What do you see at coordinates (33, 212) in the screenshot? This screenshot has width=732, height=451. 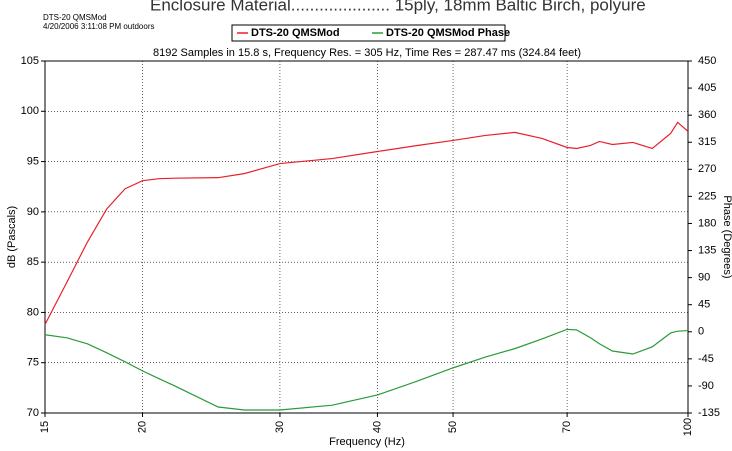 I see `y-tick-label: 90` at bounding box center [33, 212].